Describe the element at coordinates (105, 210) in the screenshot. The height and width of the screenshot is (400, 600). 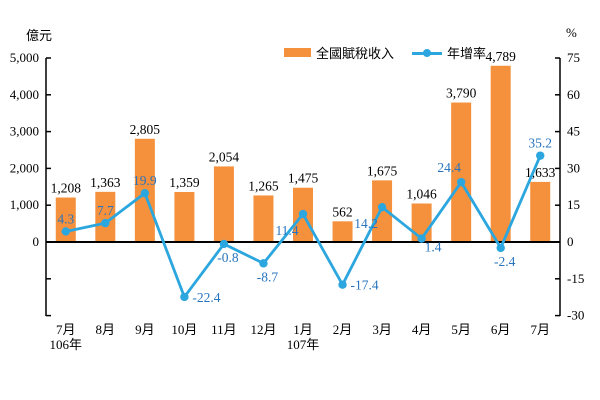
I see `line-value-label: 7.7` at that location.